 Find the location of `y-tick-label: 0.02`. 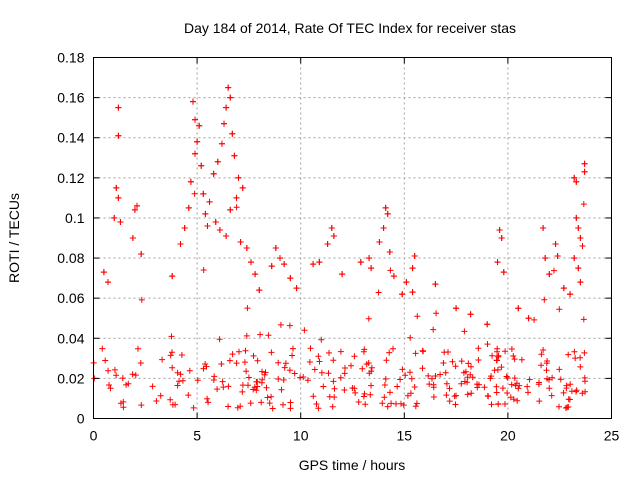

y-tick-label: 0.02 is located at coordinates (70, 378).